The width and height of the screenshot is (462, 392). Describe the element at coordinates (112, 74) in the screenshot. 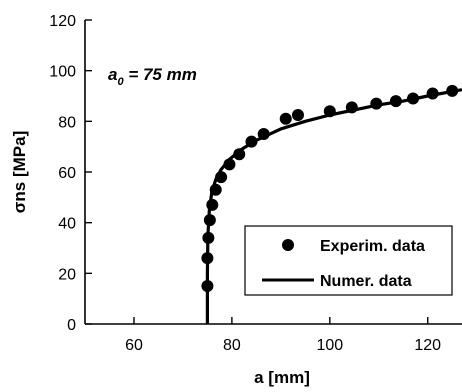

I see `annotation-prefix: a` at that location.